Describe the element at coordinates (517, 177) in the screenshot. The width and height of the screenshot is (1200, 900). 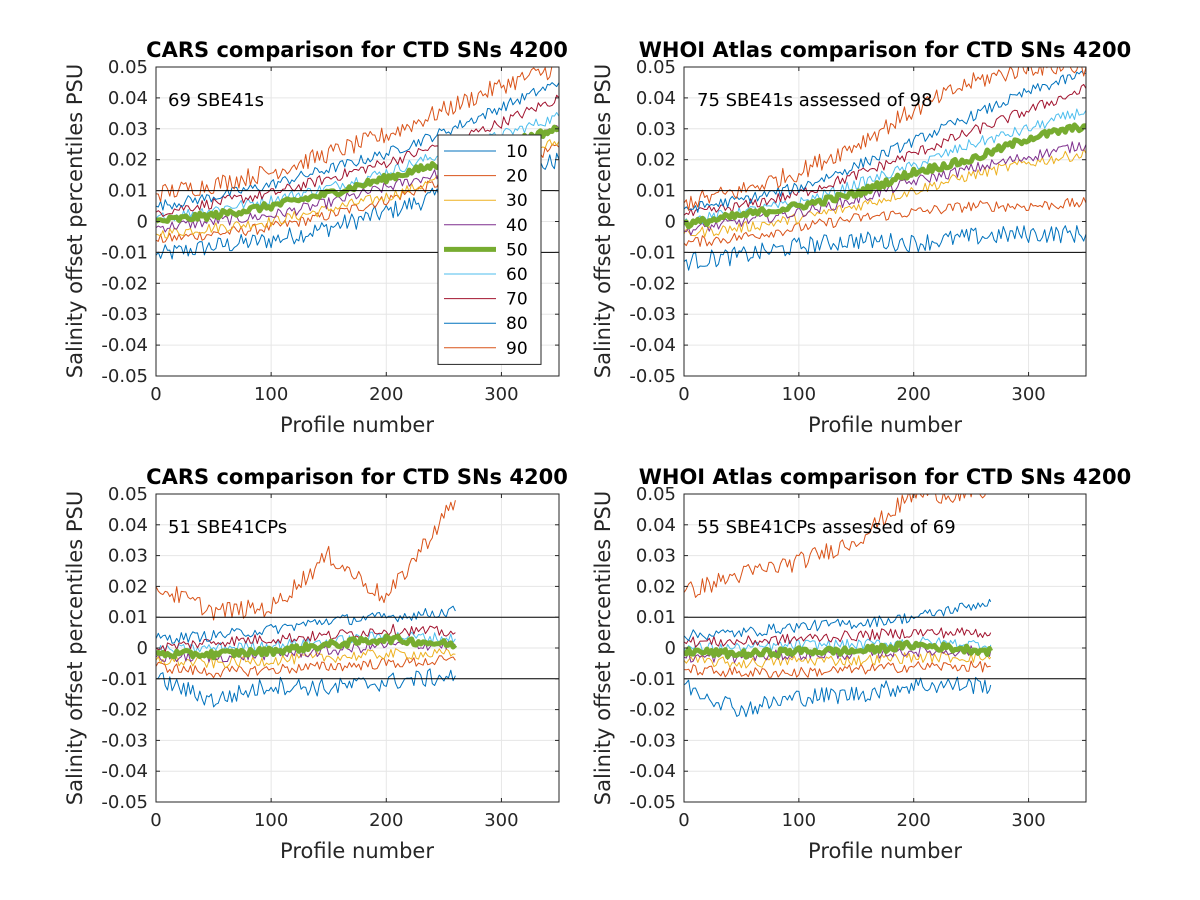
I see `legend-label: 20` at that location.